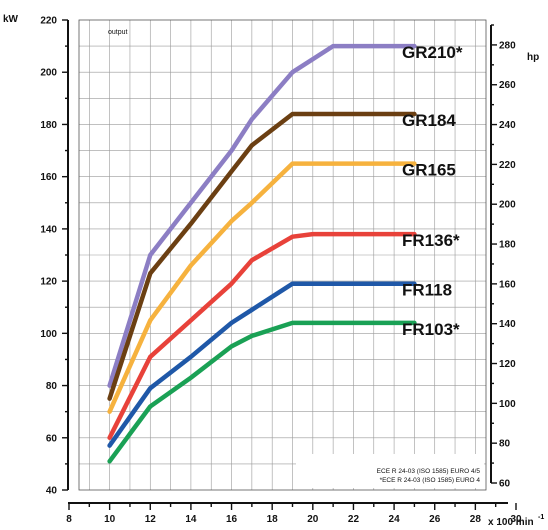  Describe the element at coordinates (507, 85) in the screenshot. I see `right-tick-label: 260` at that location.